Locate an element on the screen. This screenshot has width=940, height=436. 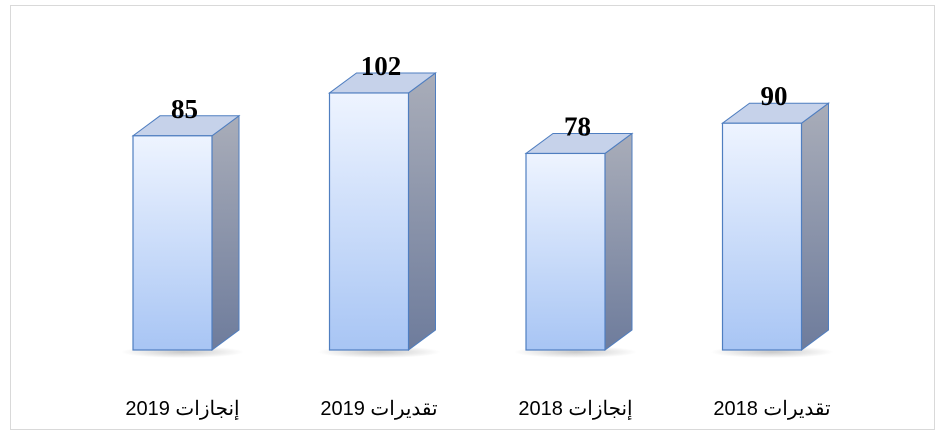
data-label: 102 is located at coordinates (381, 66).